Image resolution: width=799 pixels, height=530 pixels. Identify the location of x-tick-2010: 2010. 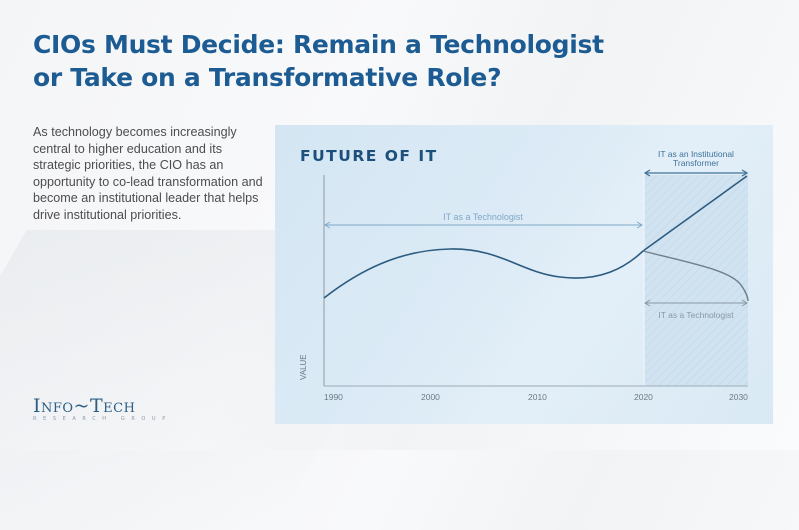
(537, 397).